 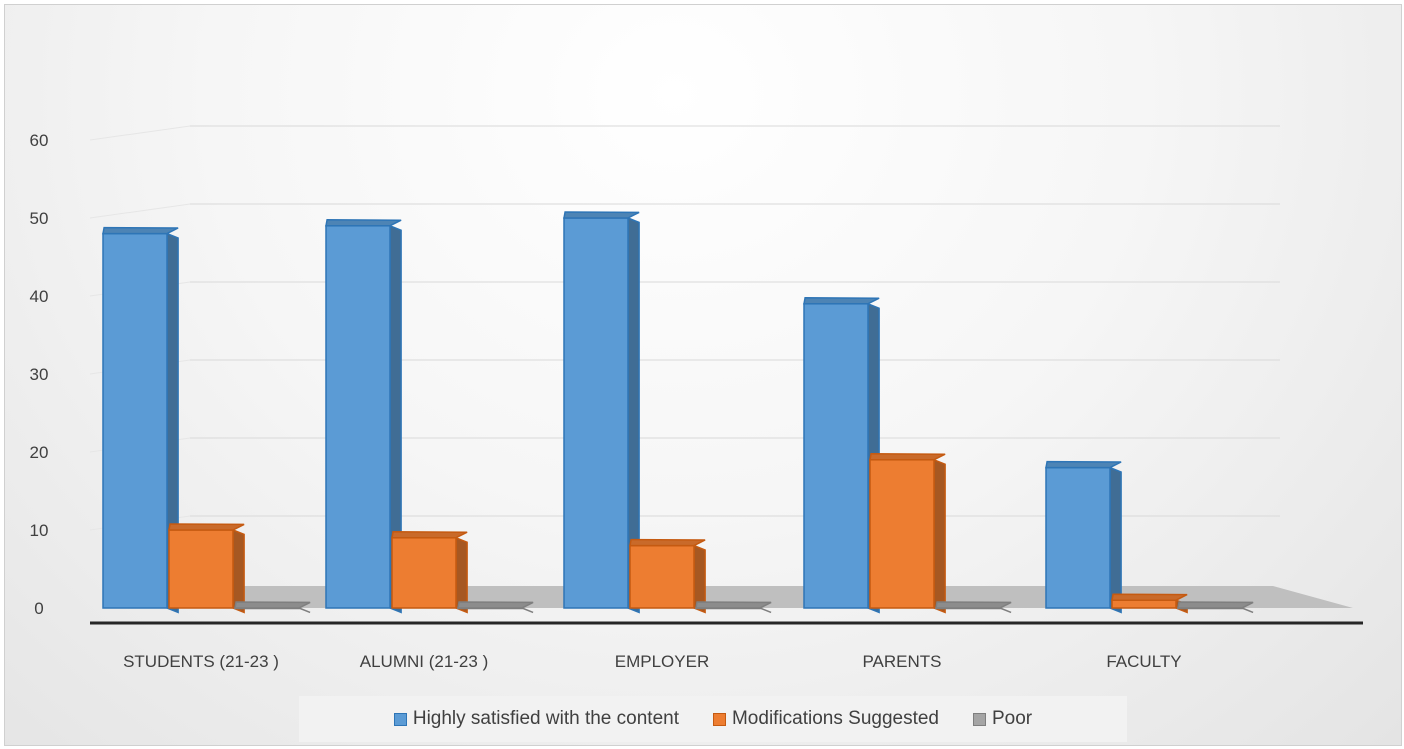 I want to click on legend-swatch-orange, so click(x=719, y=719).